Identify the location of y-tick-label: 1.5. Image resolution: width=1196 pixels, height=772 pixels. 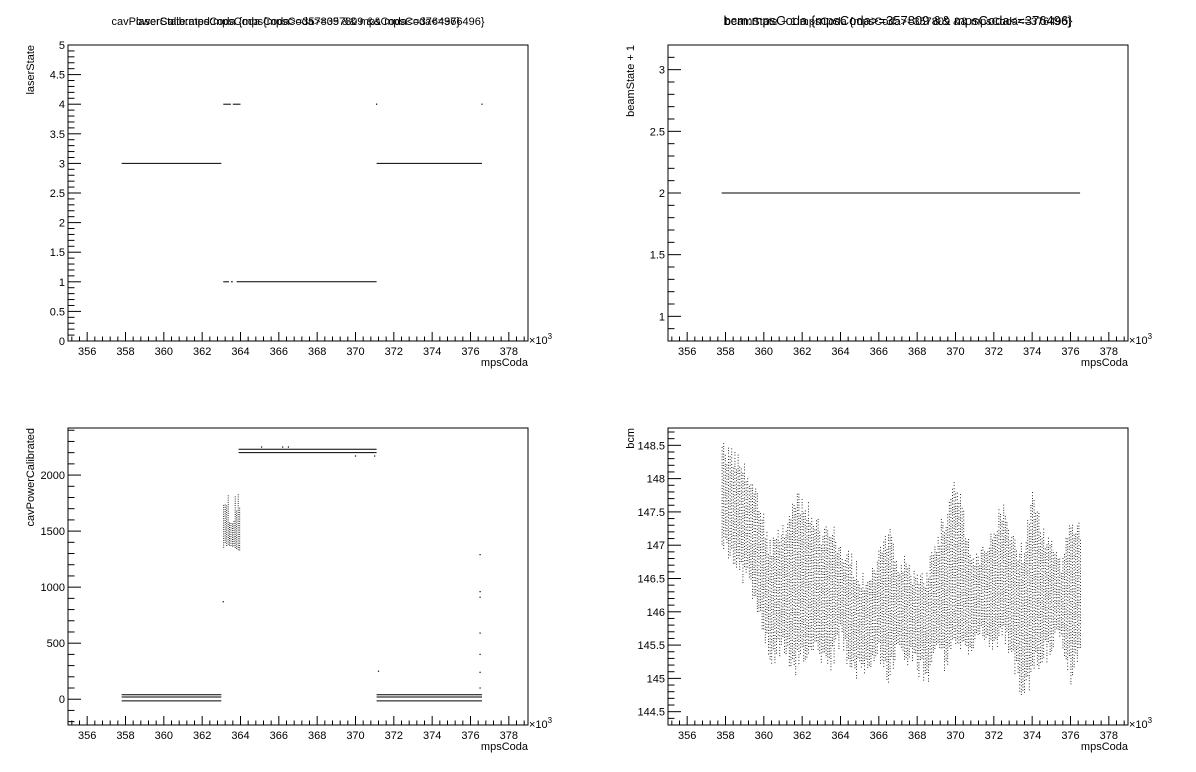
(657, 256).